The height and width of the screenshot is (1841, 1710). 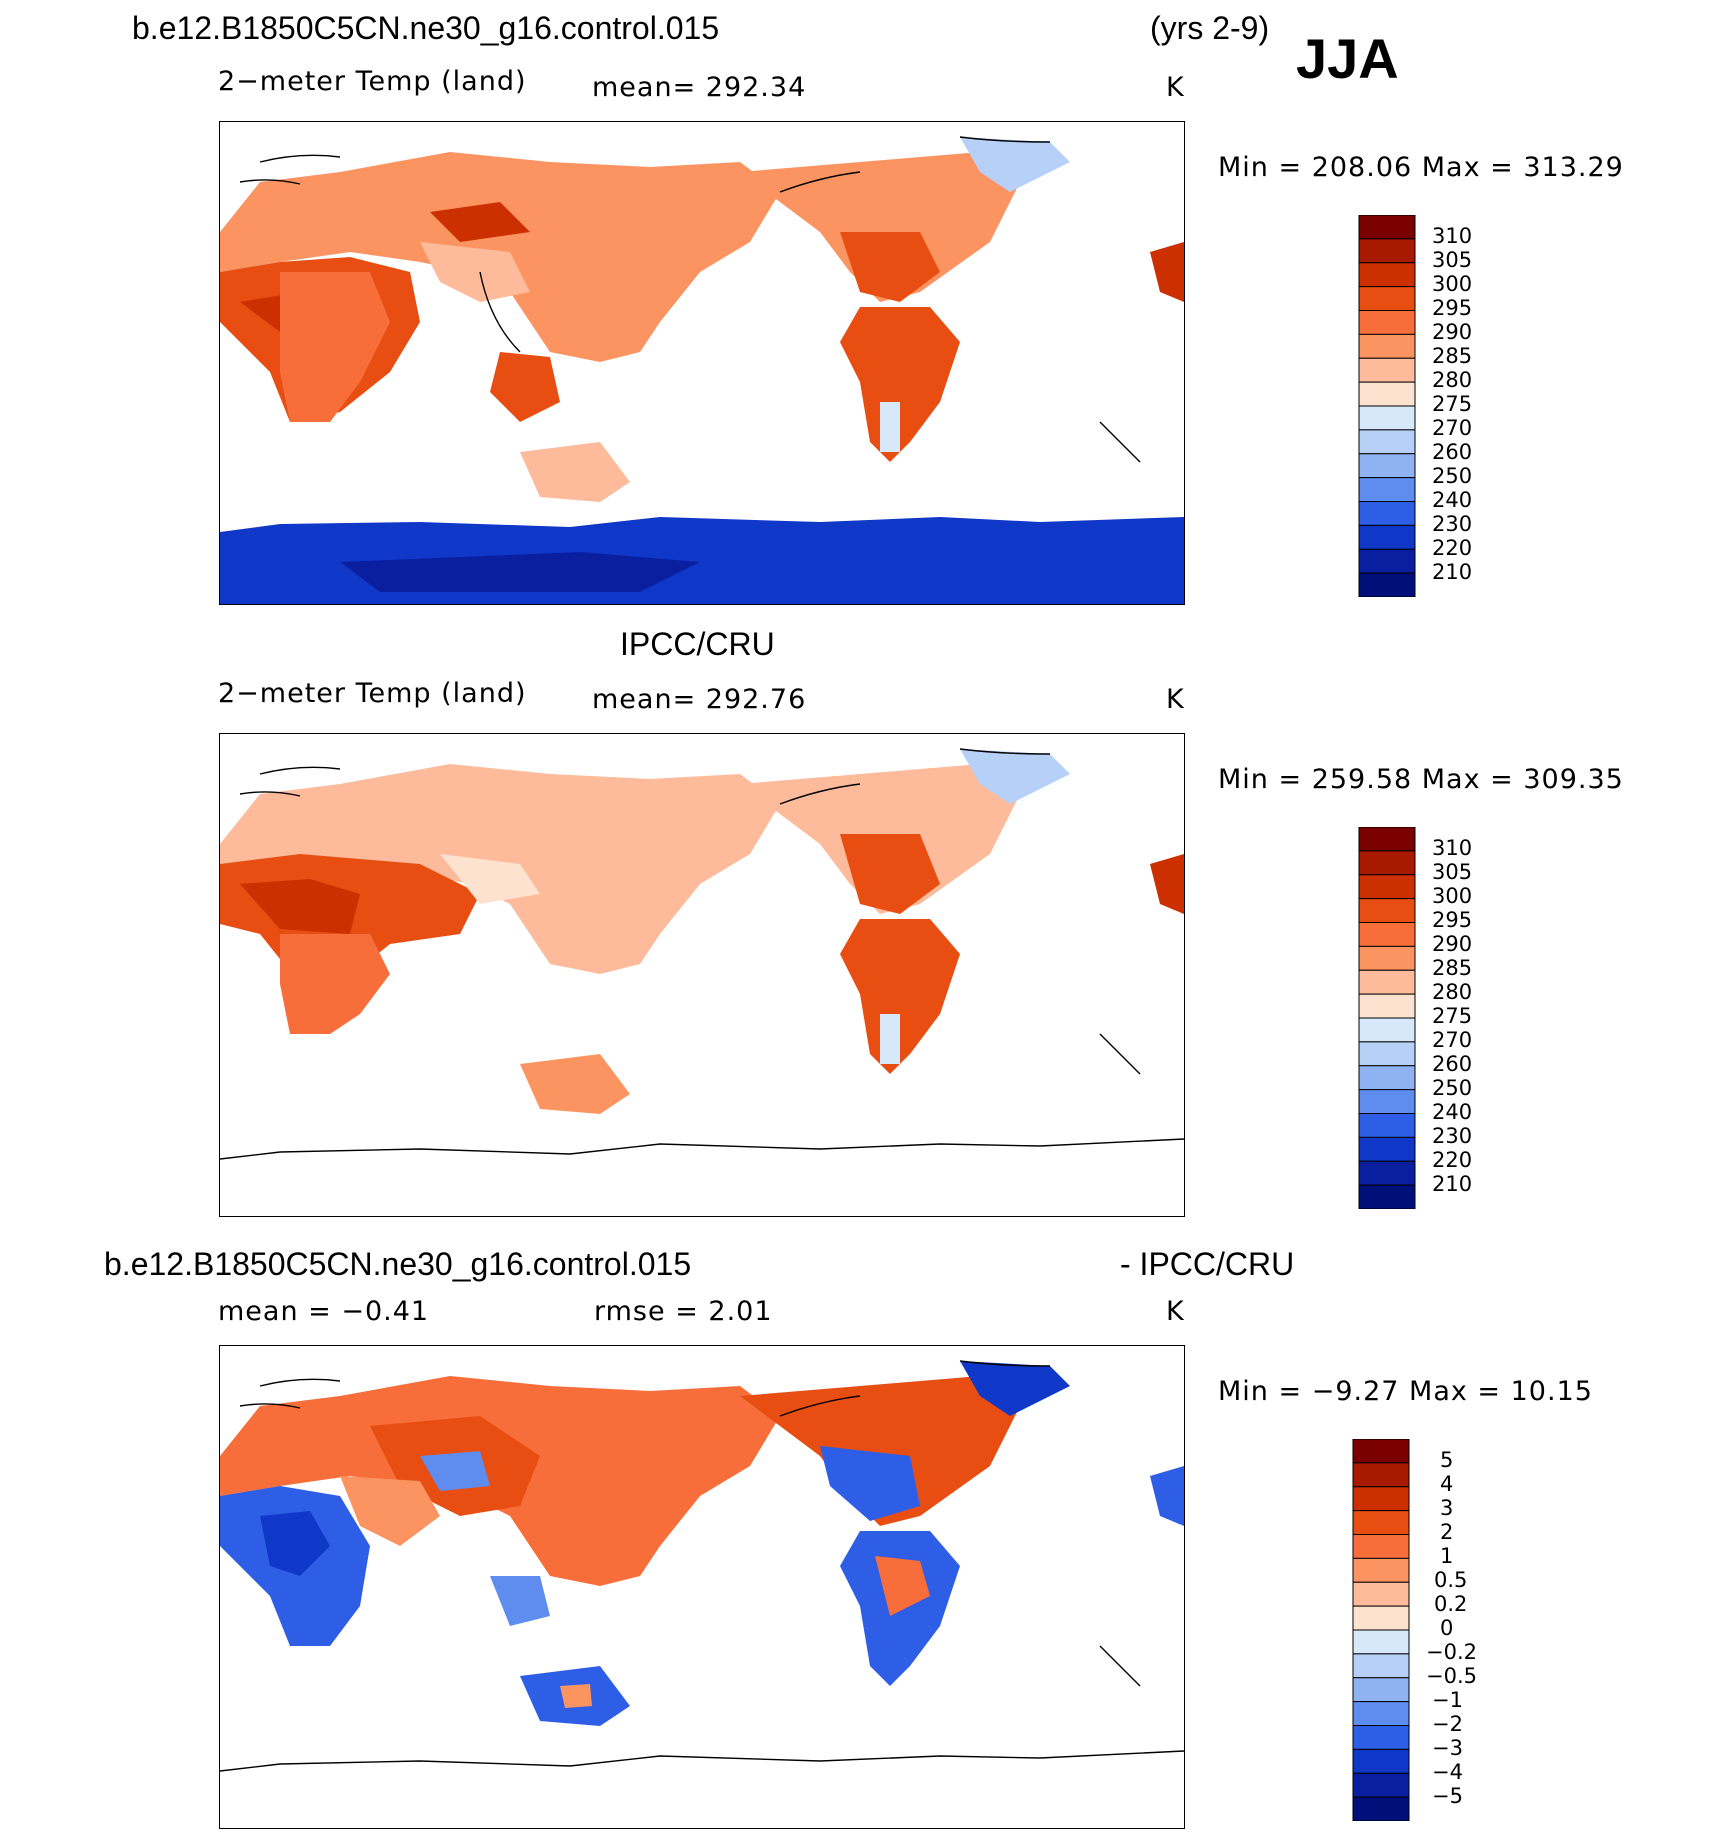 I want to click on panel1-colorbar-label: 260, so click(x=1452, y=452).